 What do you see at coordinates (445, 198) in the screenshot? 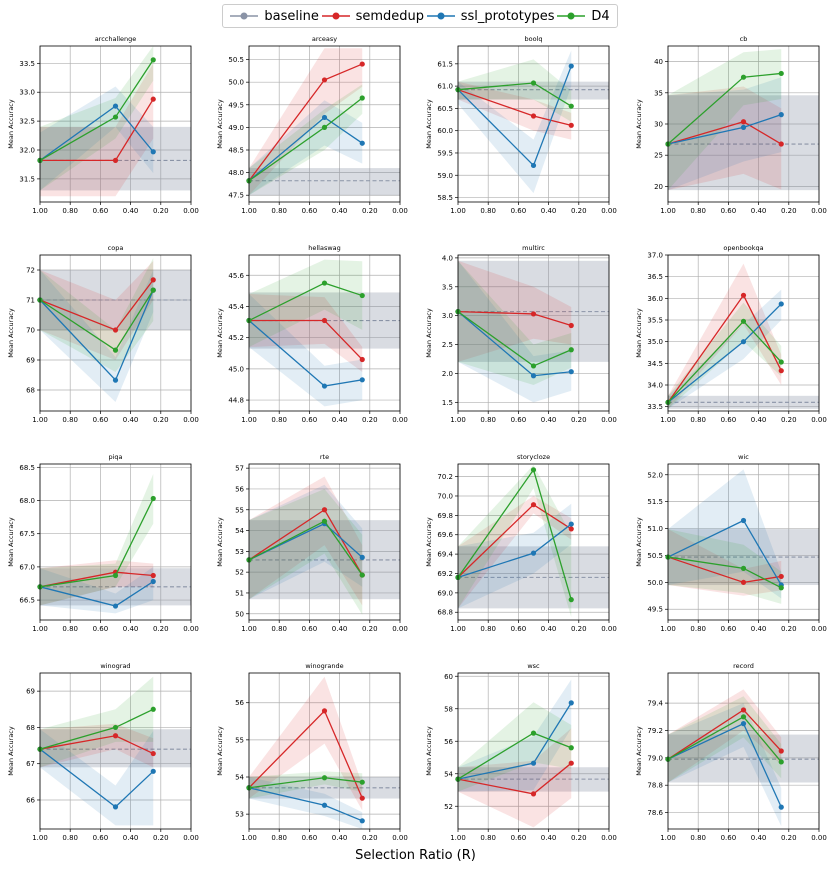
I see `y-tick-label: 58.5` at bounding box center [445, 198].